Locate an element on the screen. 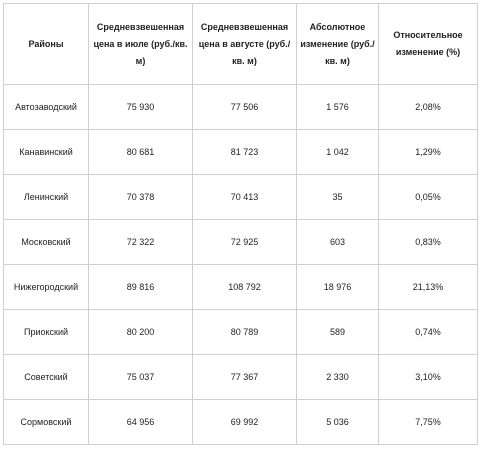  table-row: Советский 75 037 77 367 2 330 3,10% is located at coordinates (240, 377).